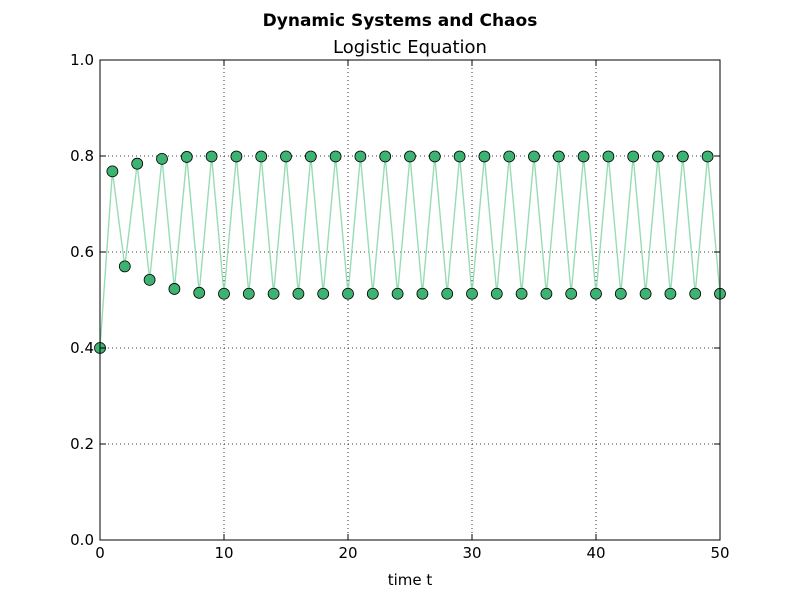 The width and height of the screenshot is (800, 600). I want to click on x-axis-label: time t, so click(410, 580).